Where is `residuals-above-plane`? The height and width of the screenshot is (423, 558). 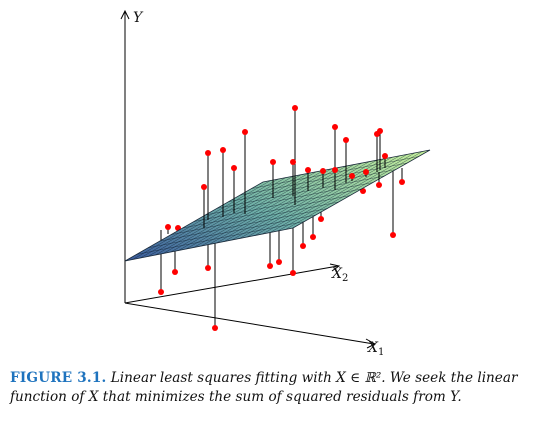
residuals-above-plane is located at coordinates (294, 168).